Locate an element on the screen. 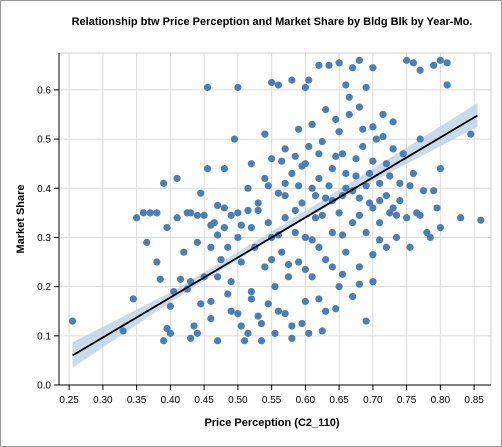 The image size is (502, 447). y-tick-label: 0.0 is located at coordinates (44, 386).